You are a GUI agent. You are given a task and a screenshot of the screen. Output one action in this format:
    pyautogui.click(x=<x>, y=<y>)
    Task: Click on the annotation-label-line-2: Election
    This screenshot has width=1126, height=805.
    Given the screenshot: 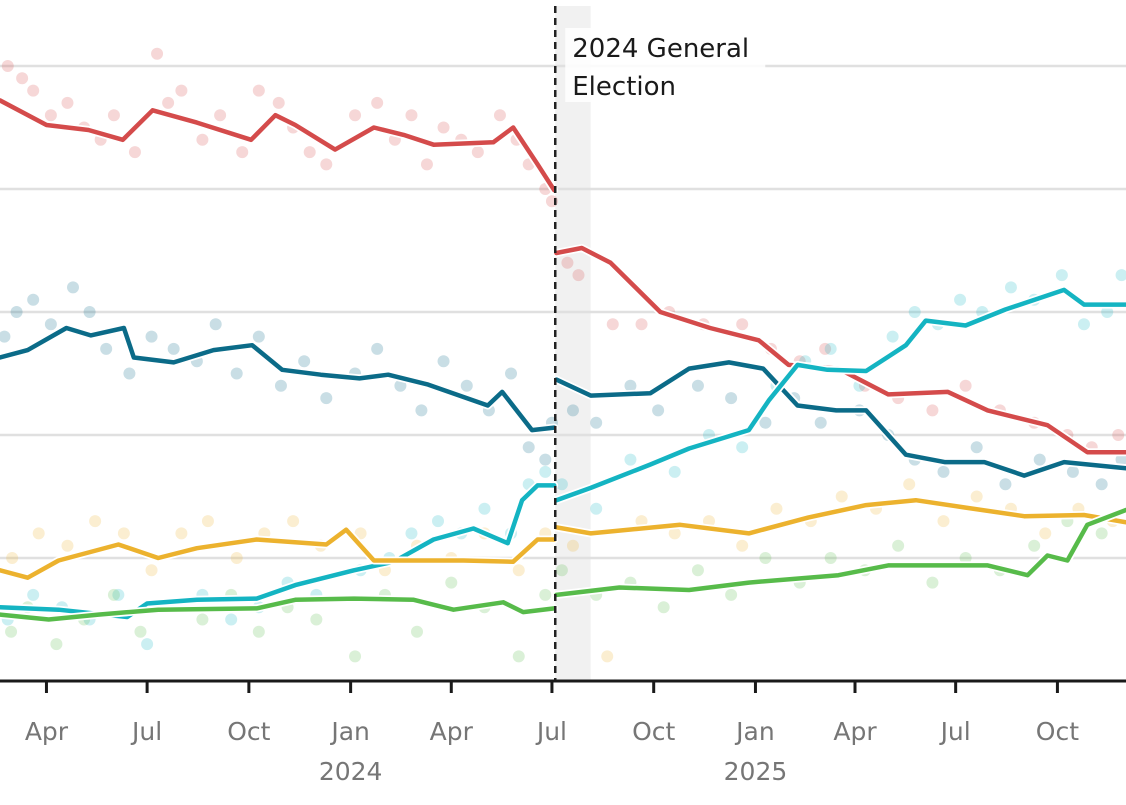 What is the action you would take?
    pyautogui.click(x=624, y=87)
    